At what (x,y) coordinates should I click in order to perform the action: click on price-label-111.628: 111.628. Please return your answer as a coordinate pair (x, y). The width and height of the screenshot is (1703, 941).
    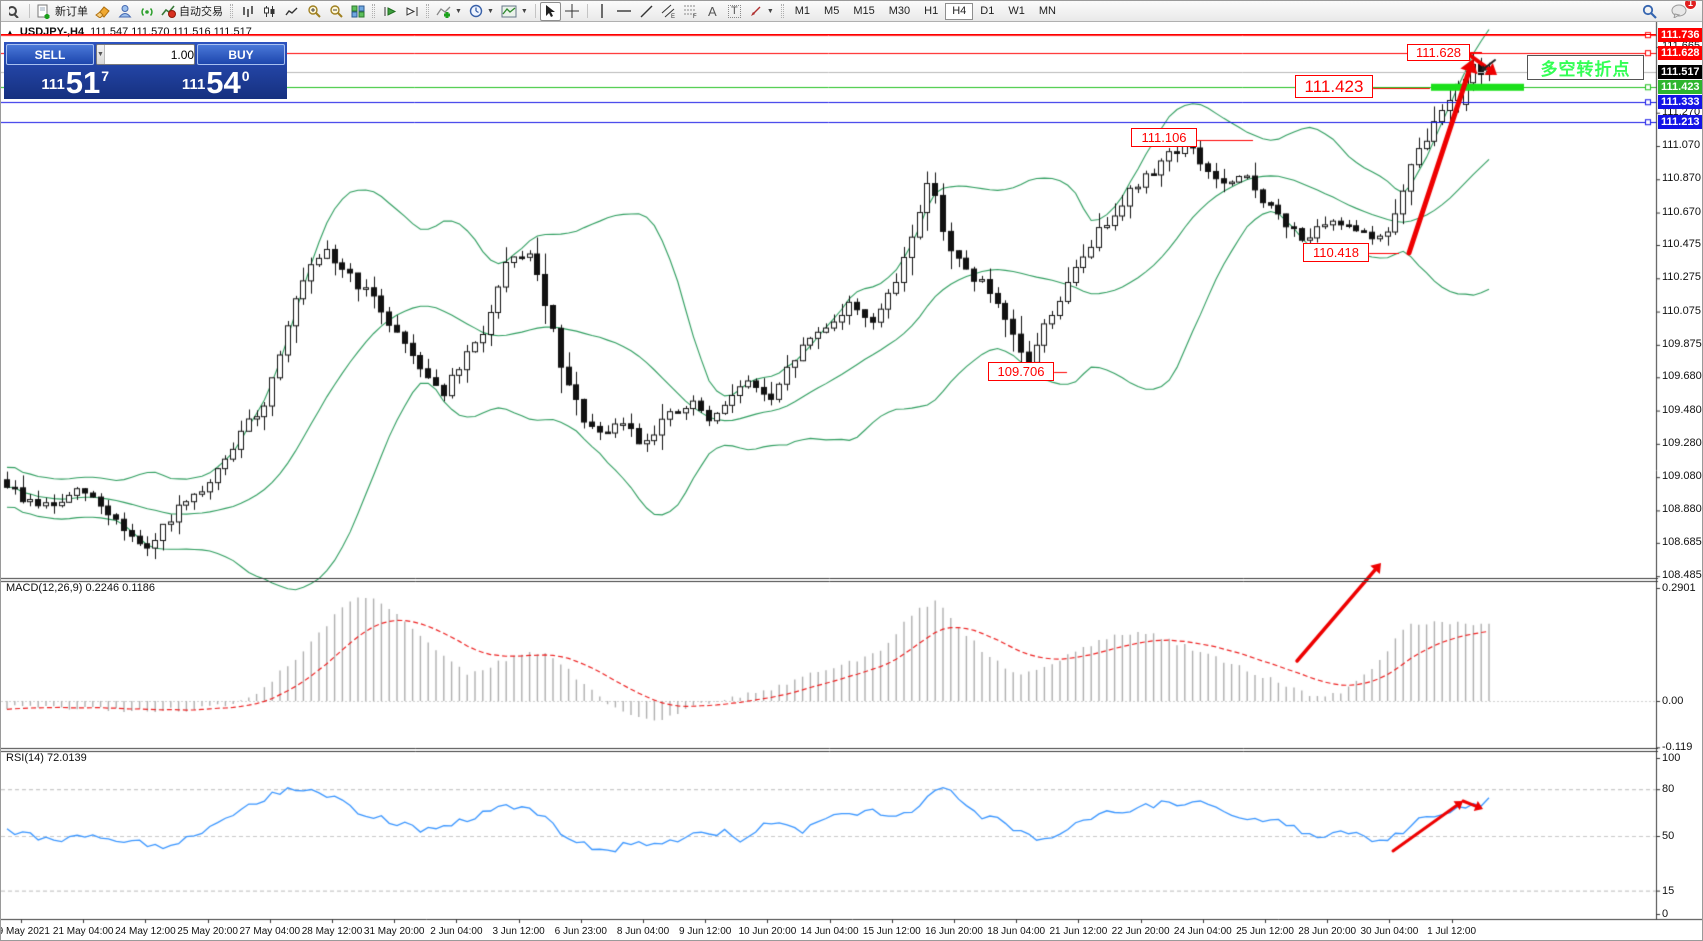
    Looking at the image, I should click on (1438, 52).